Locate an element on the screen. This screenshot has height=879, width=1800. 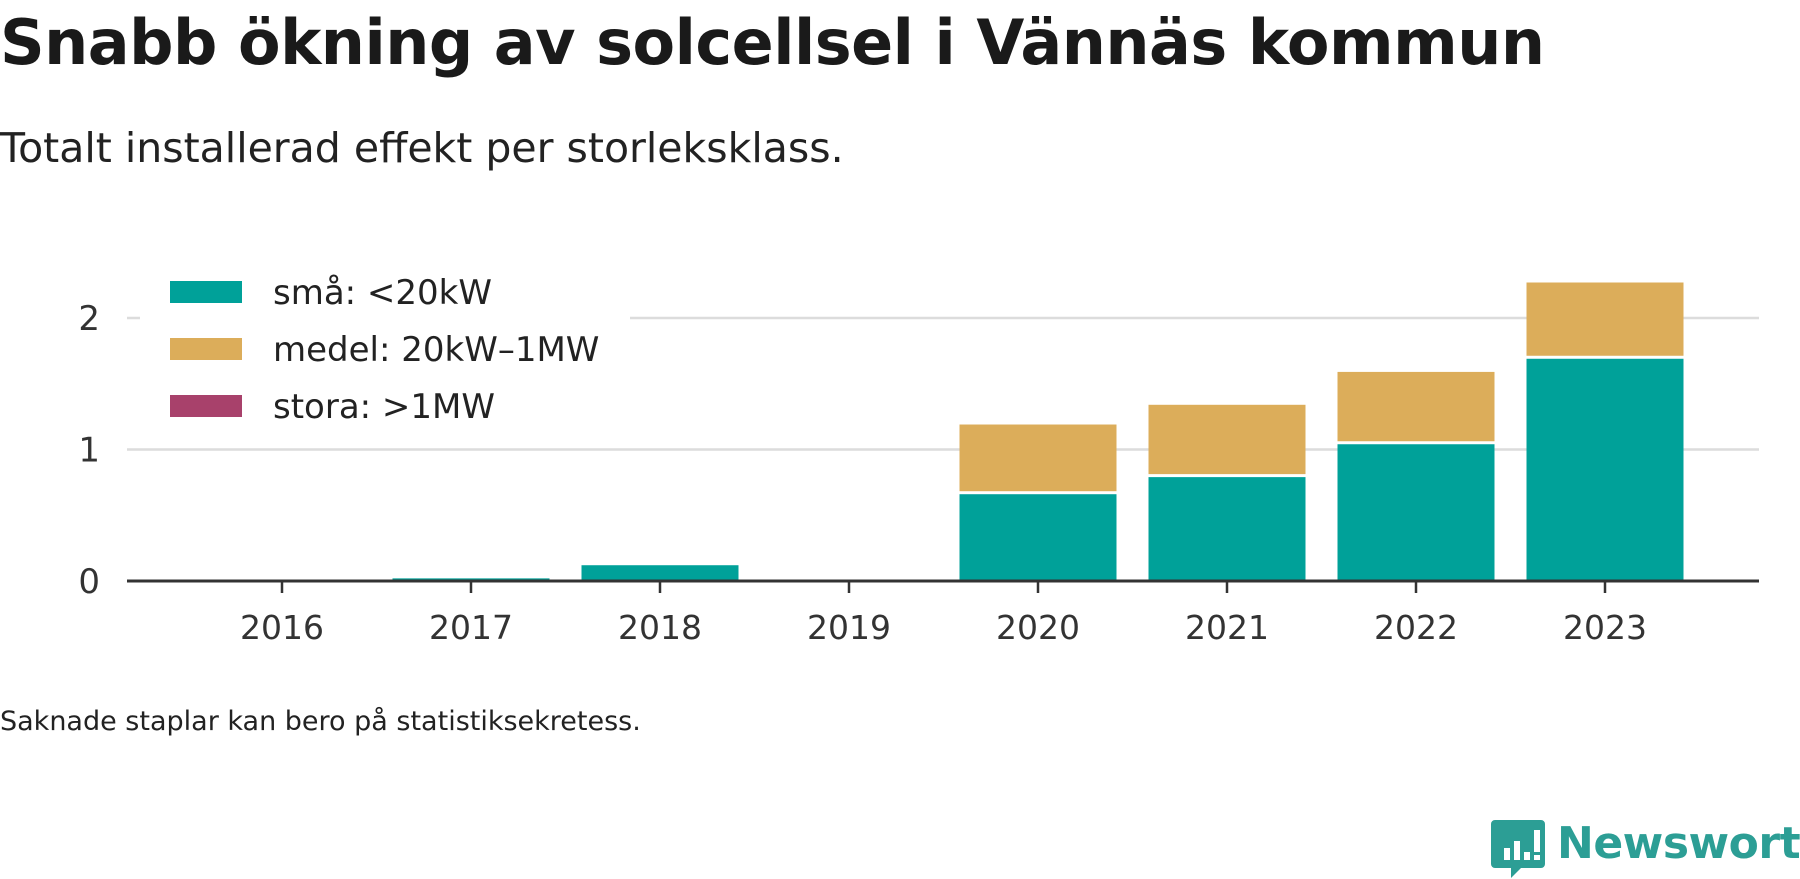
x-tick-label: 2017 is located at coordinates (471, 627).